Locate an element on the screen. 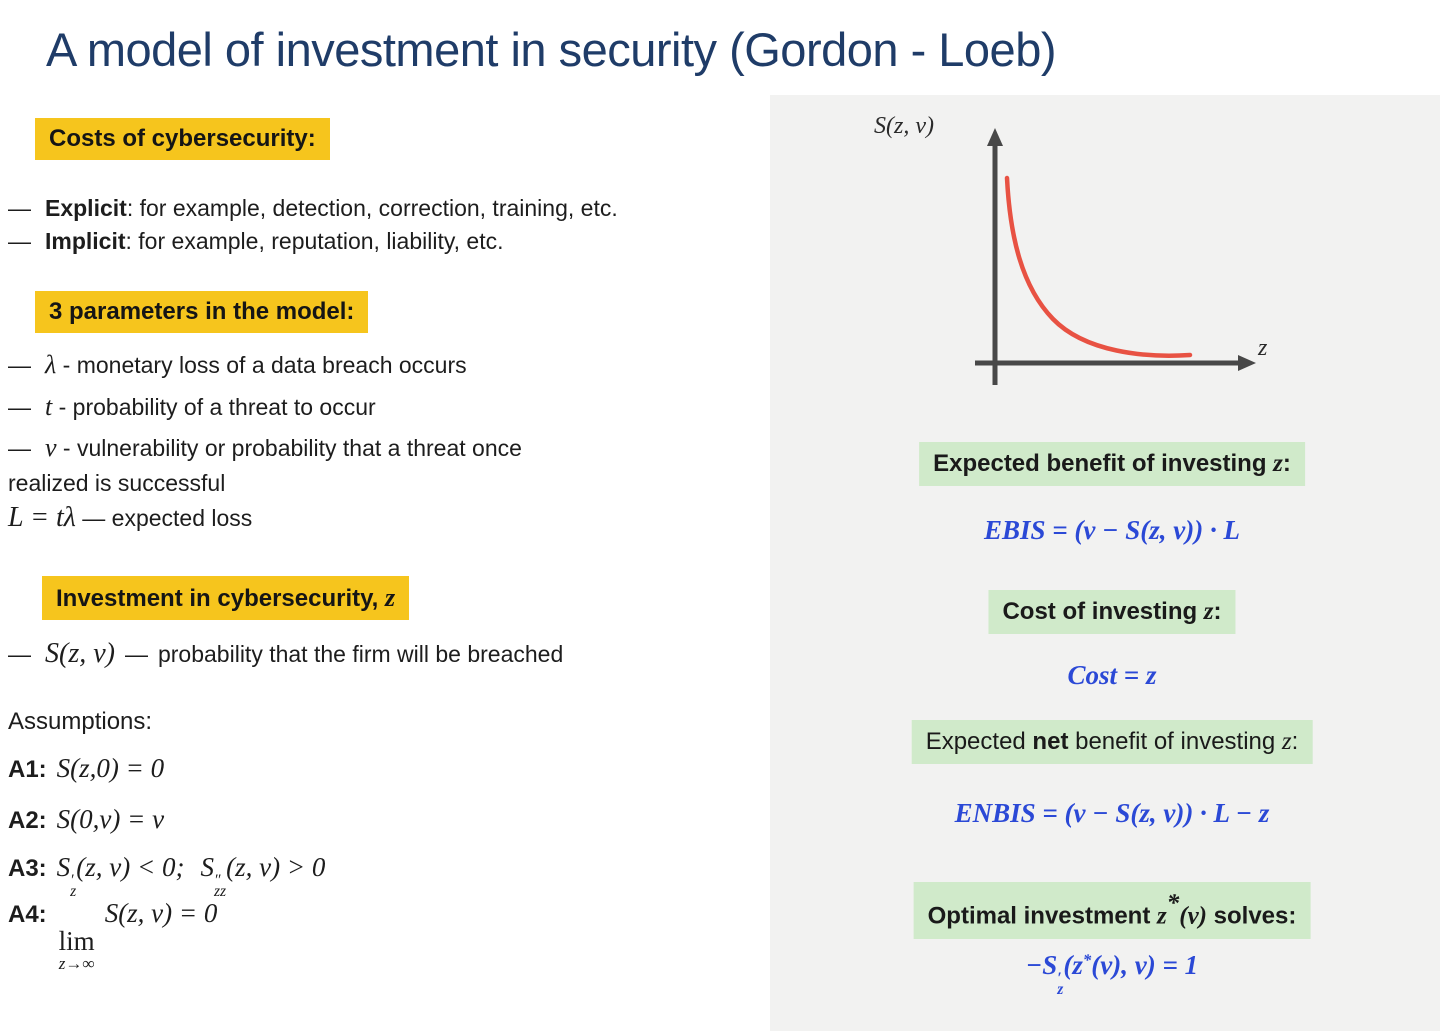  callout-net-post: benefit of investing is located at coordinates (1175, 741).